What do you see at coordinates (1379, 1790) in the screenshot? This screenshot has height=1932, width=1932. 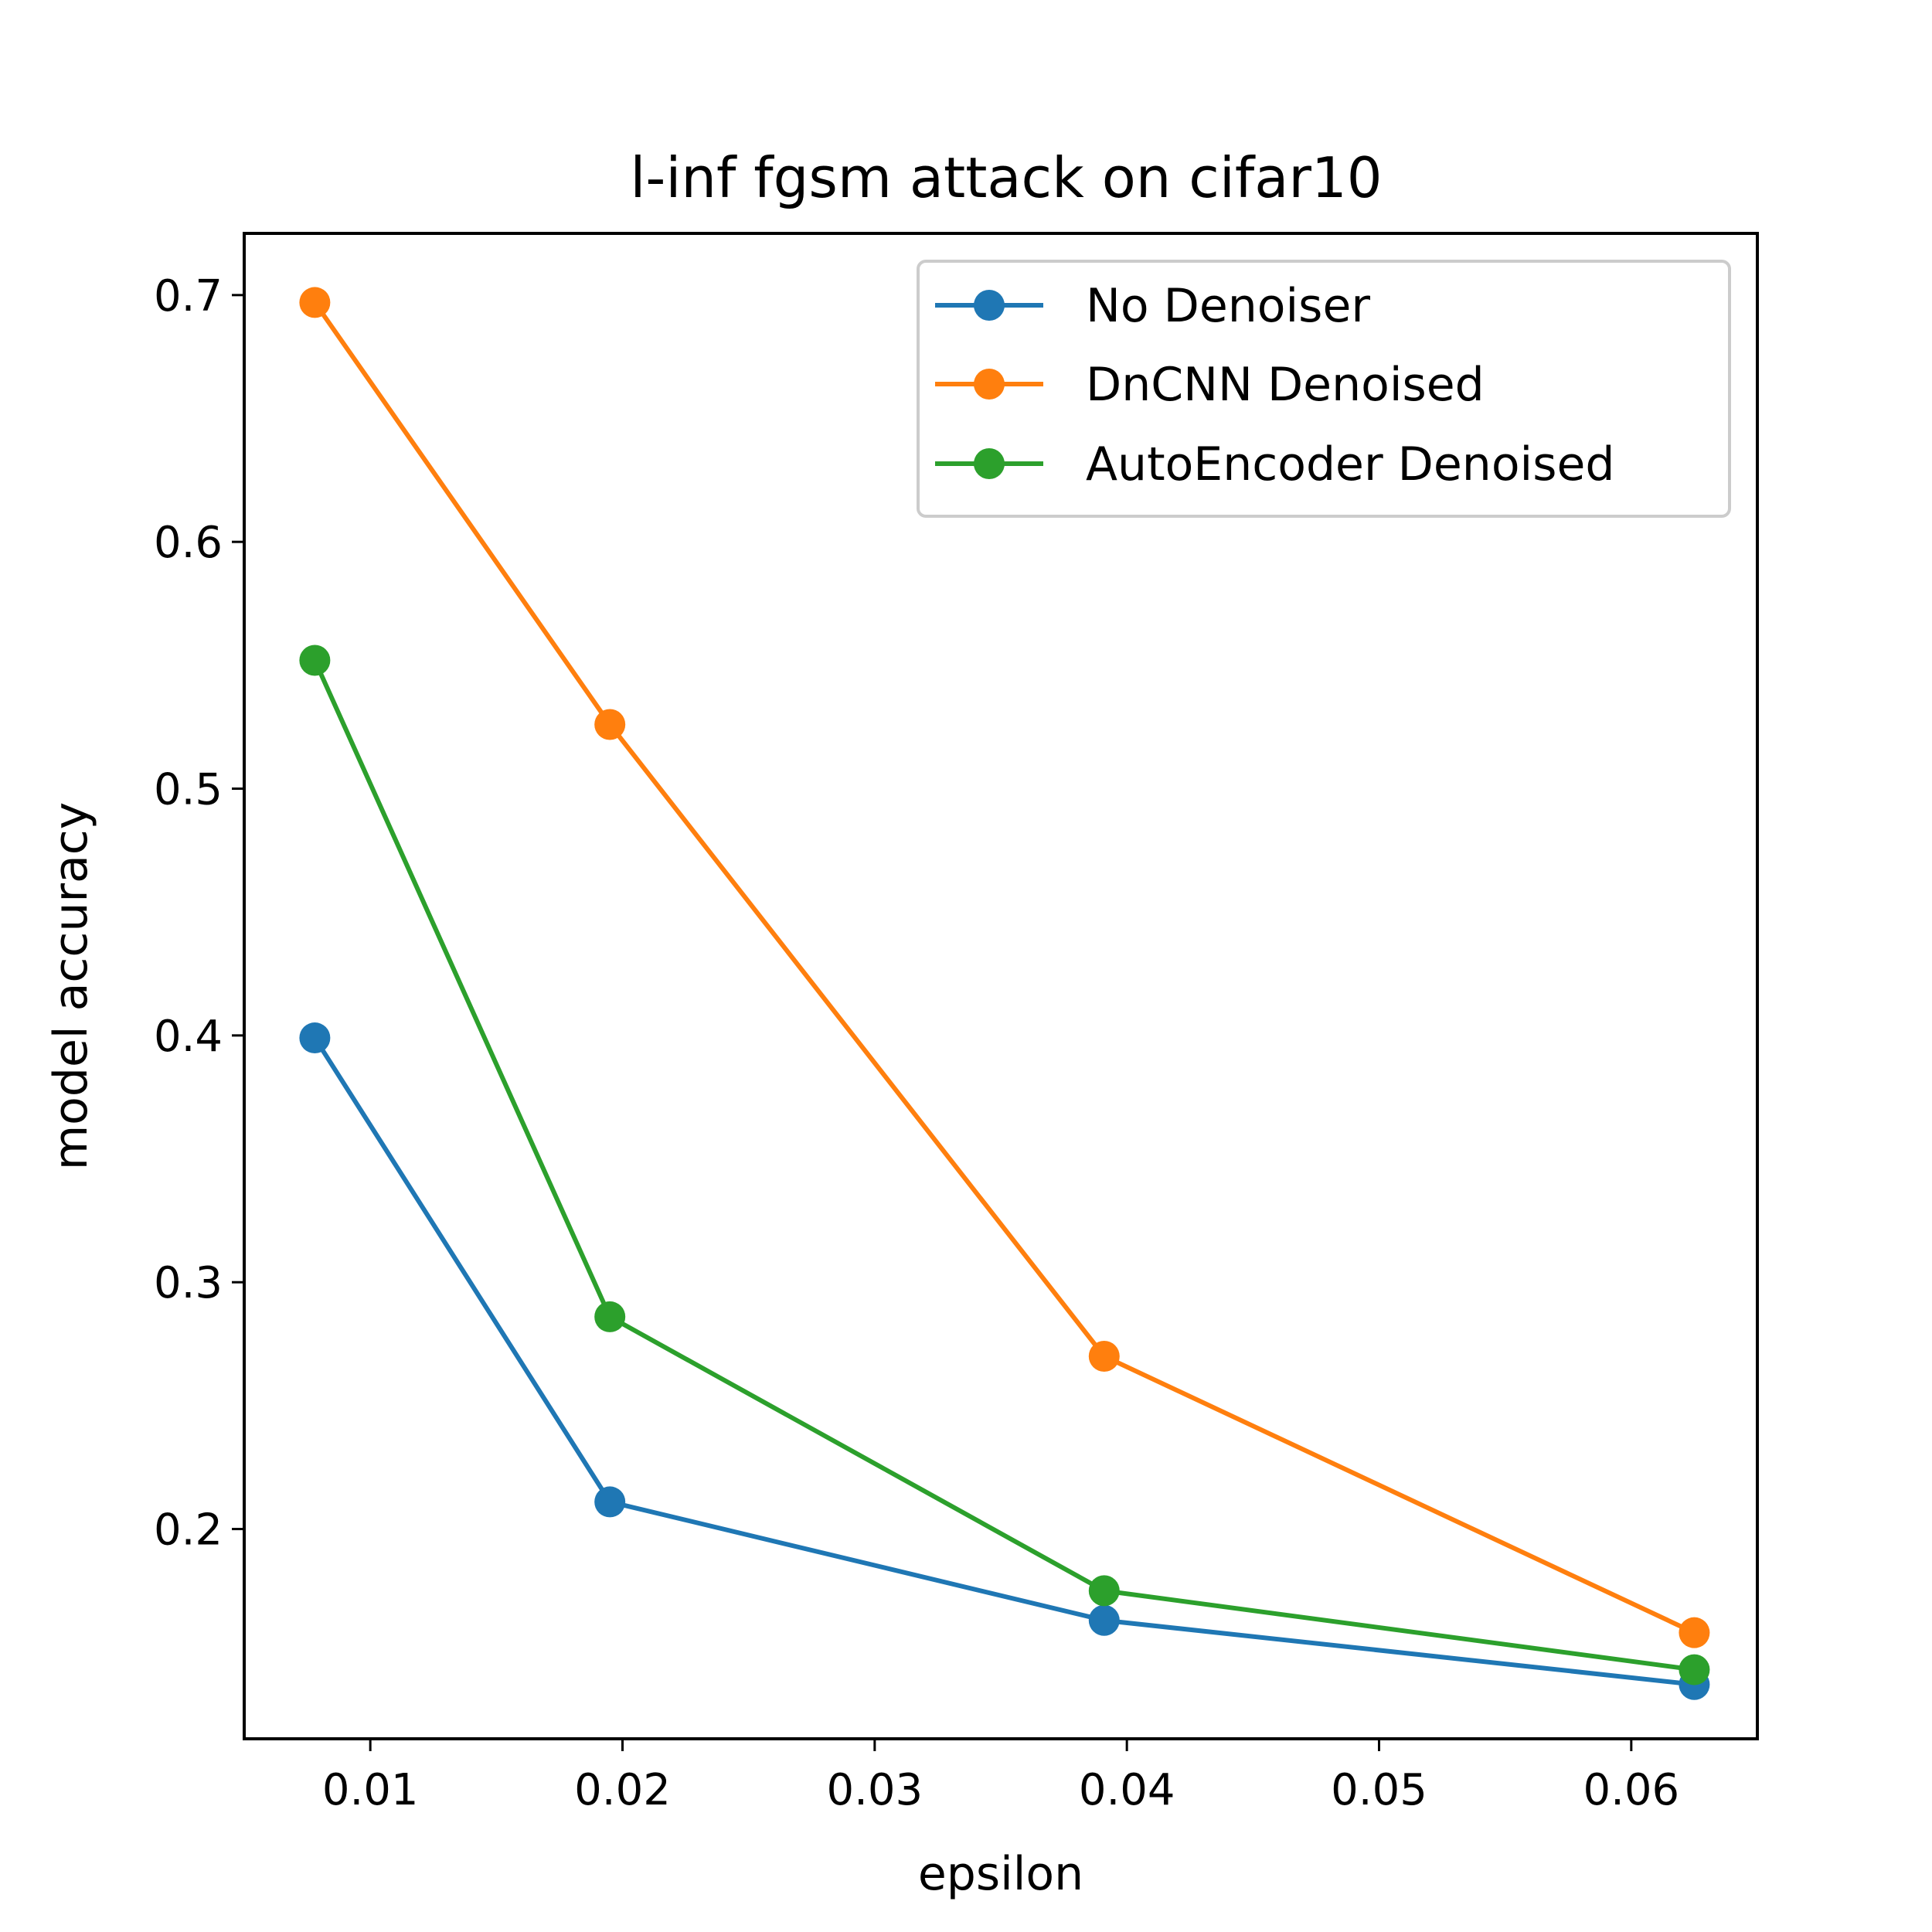 I see `x-tick-label: 0.05` at bounding box center [1379, 1790].